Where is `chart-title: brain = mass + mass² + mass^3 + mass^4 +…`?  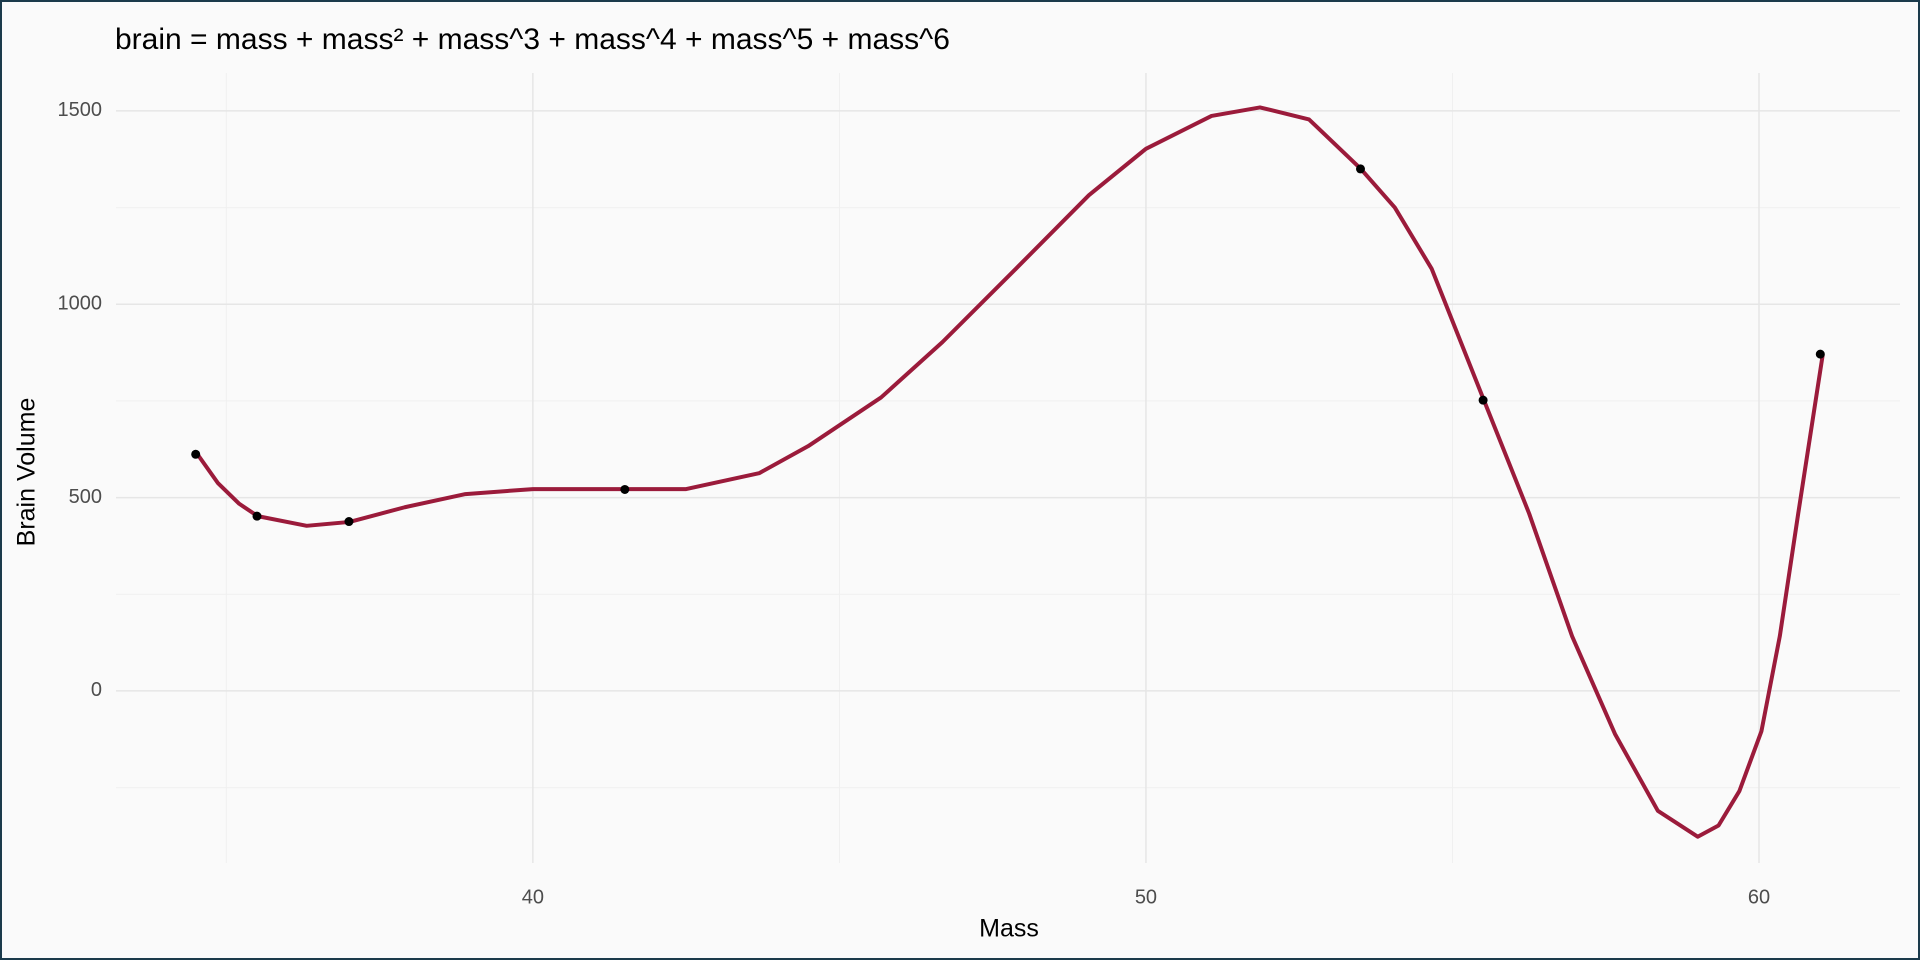
chart-title: brain = mass + mass² + mass^3 + mass^4 +… is located at coordinates (532, 39).